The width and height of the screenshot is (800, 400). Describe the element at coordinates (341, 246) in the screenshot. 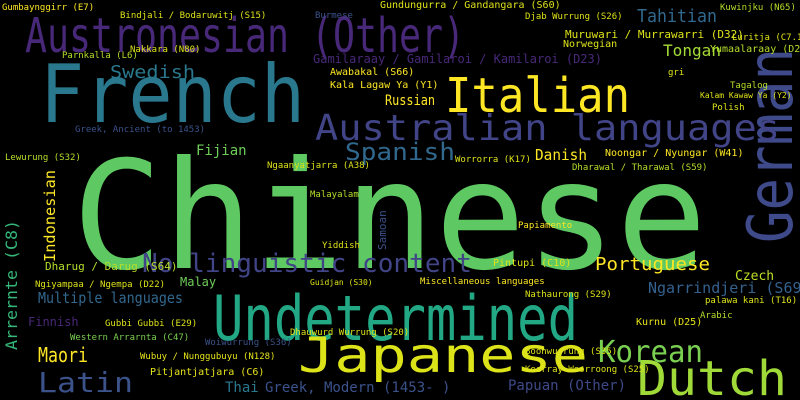

I see `word: Yiddish` at that location.